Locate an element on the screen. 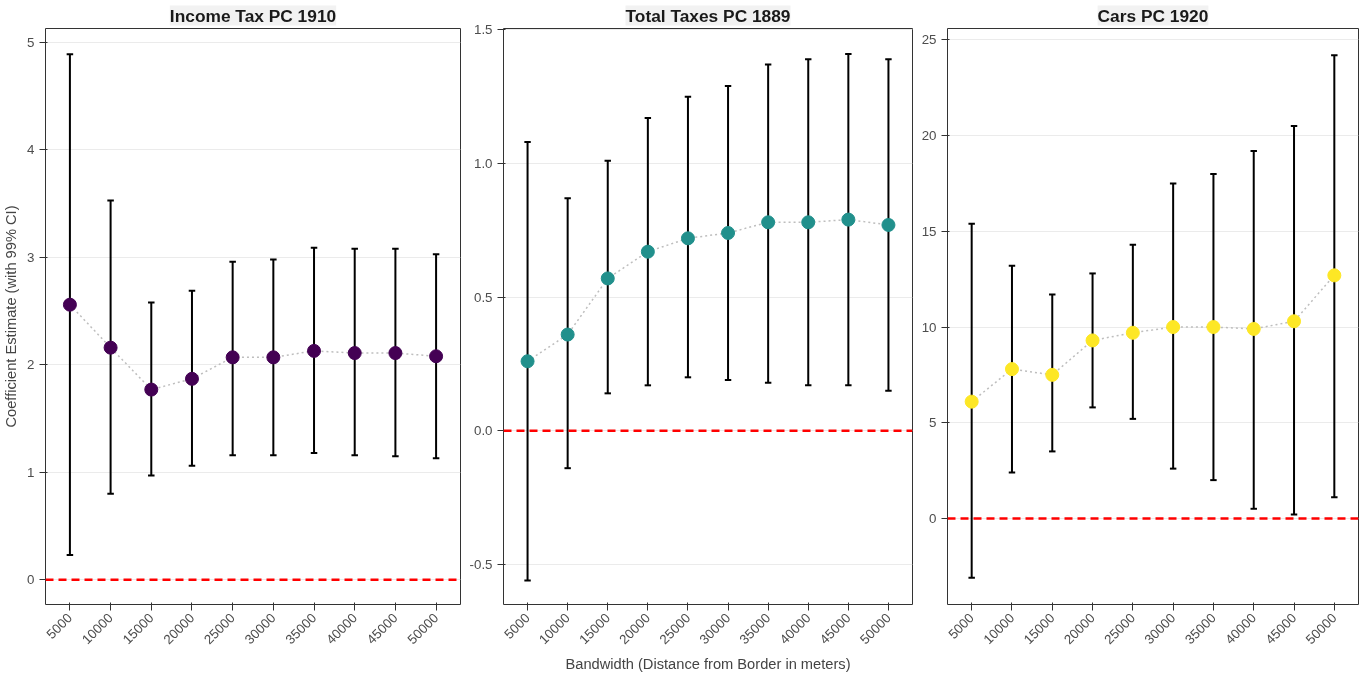  y-tick-label: 4 is located at coordinates (31, 150).